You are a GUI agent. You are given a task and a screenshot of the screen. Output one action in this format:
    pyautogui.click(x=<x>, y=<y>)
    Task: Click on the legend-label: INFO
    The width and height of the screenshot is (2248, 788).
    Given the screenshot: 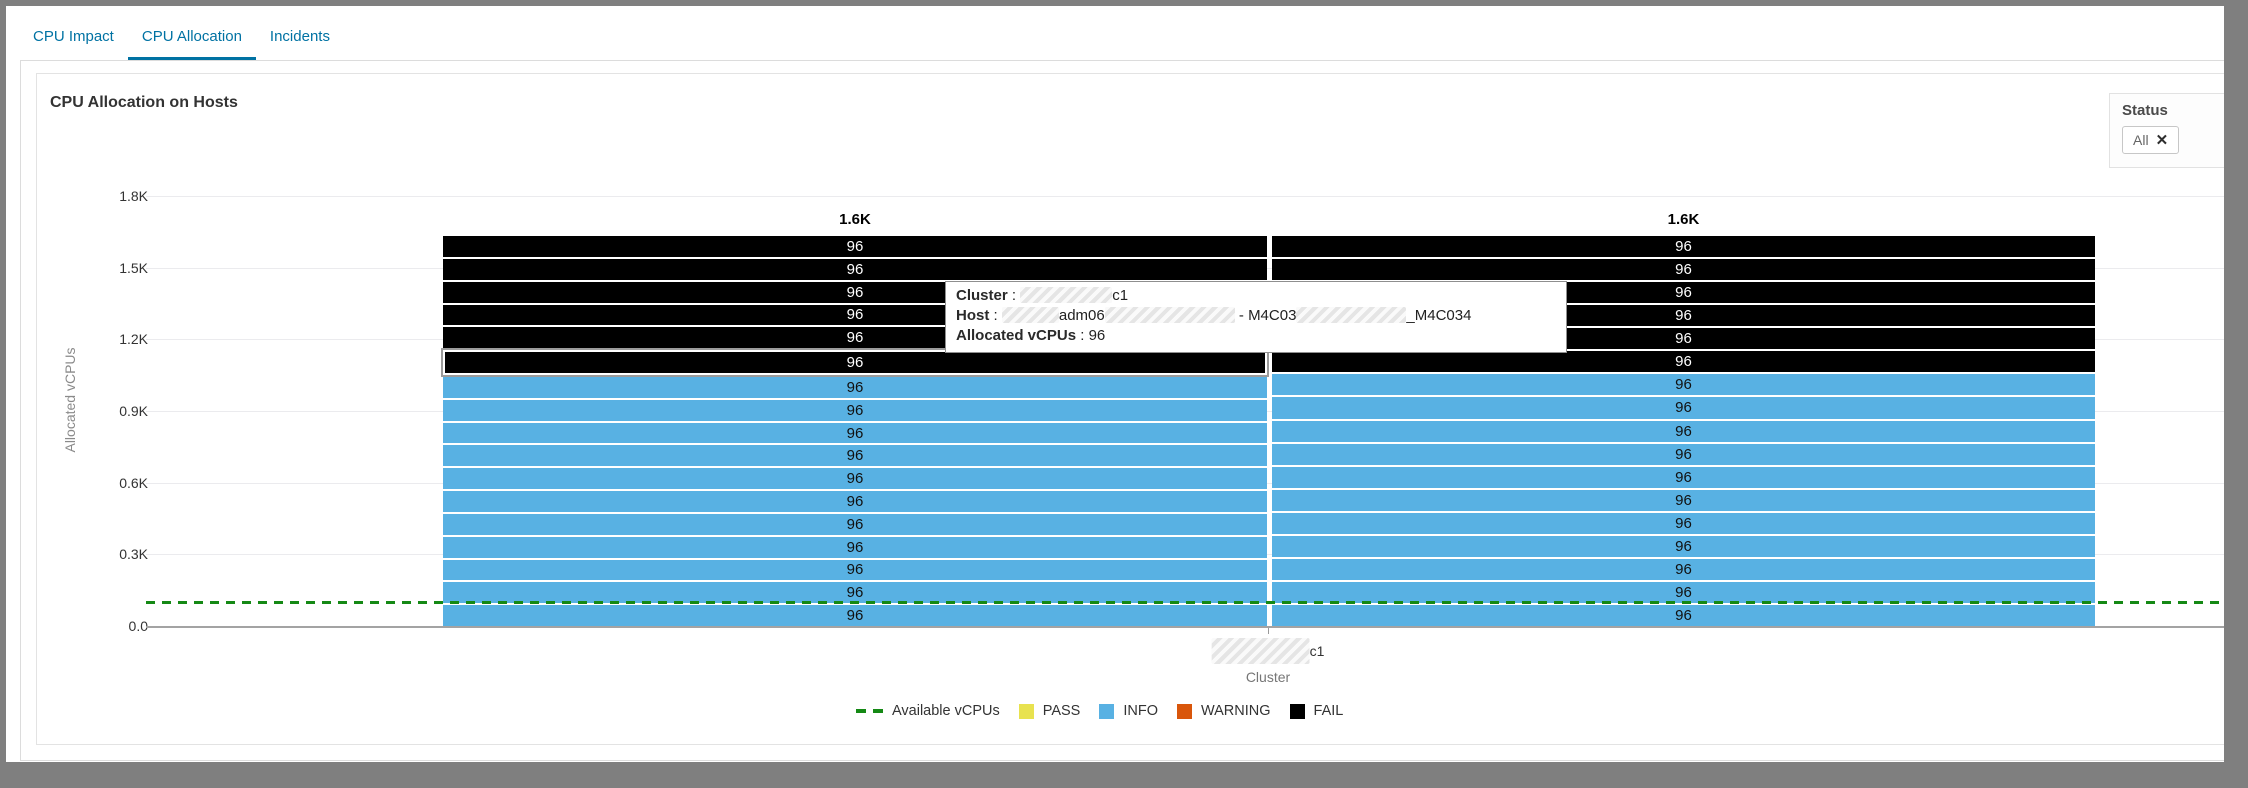 What is the action you would take?
    pyautogui.click(x=1140, y=711)
    